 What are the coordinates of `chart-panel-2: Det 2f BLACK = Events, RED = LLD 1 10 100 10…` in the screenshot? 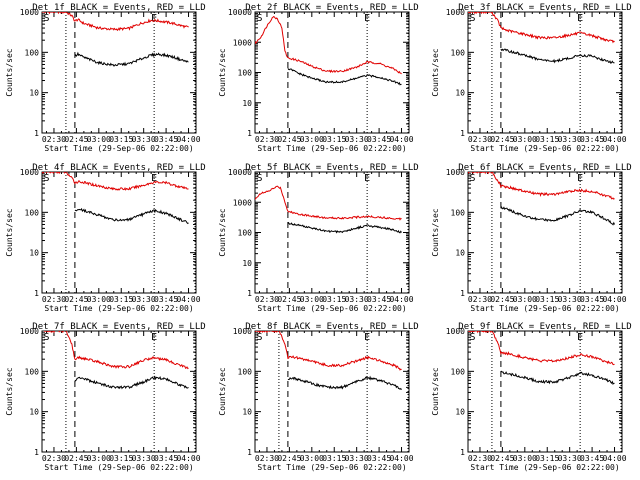 It's located at (318, 78).